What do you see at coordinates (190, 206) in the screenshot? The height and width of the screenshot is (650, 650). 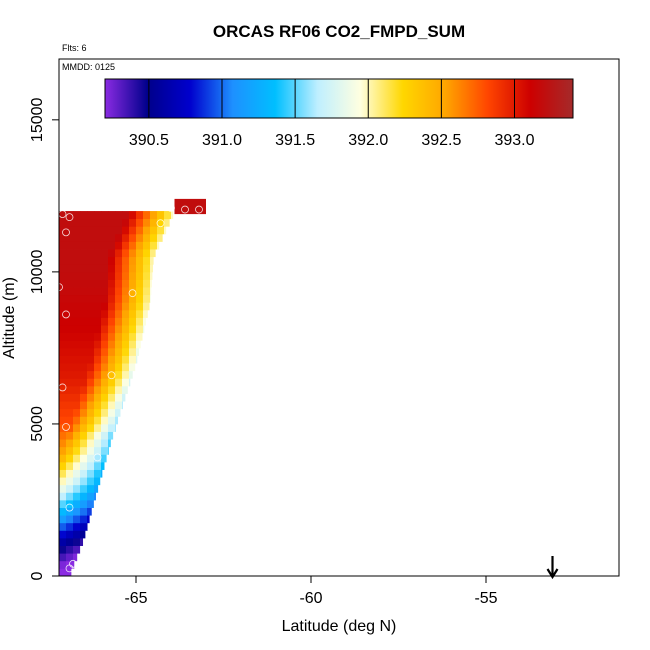 I see `heatmap-strip` at bounding box center [190, 206].